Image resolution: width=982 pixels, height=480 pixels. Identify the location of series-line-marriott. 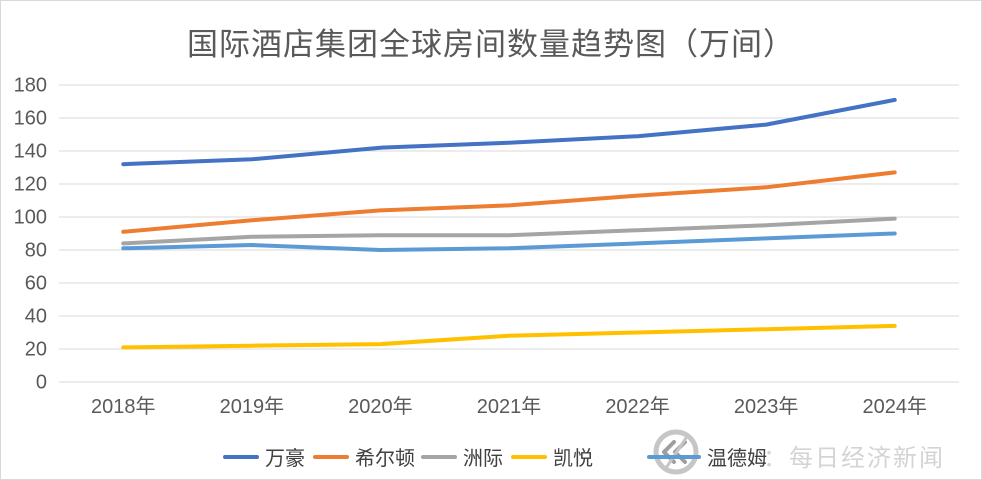
(509, 132).